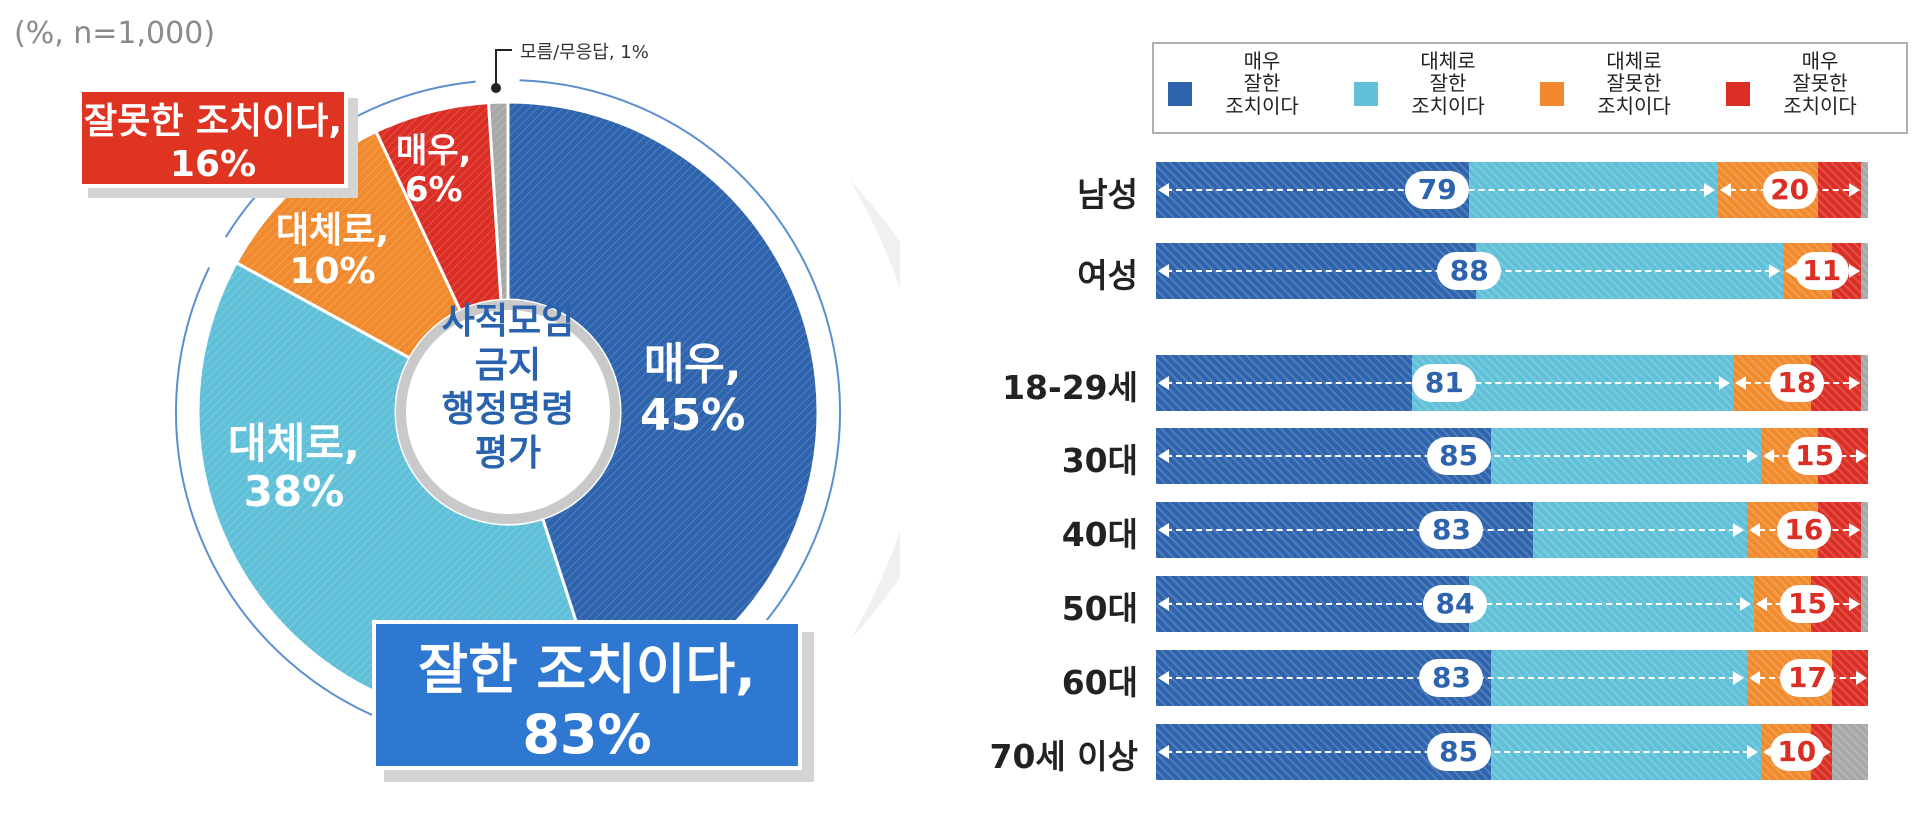 The image size is (1920, 820). Describe the element at coordinates (587, 669) in the screenshot. I see `good-callout-label: 잘한 조치이다,` at that location.